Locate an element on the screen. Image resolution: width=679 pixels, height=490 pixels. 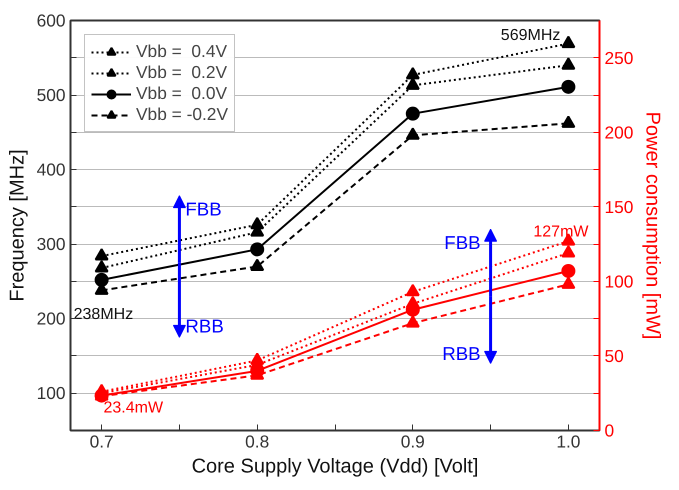
y2-tick-label: 200 is located at coordinates (619, 132).